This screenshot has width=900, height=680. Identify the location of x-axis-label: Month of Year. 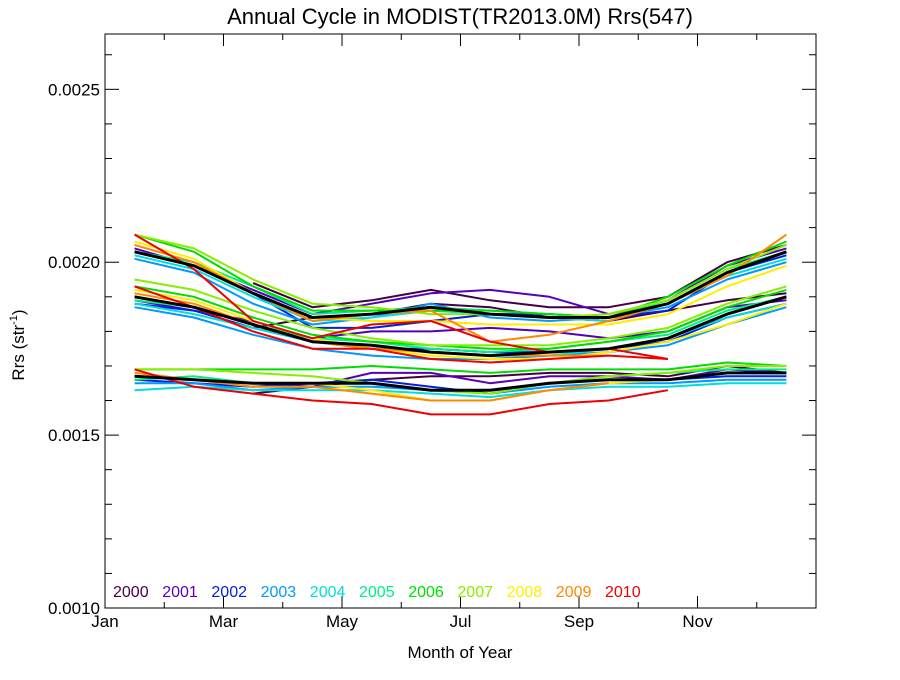
(460, 652).